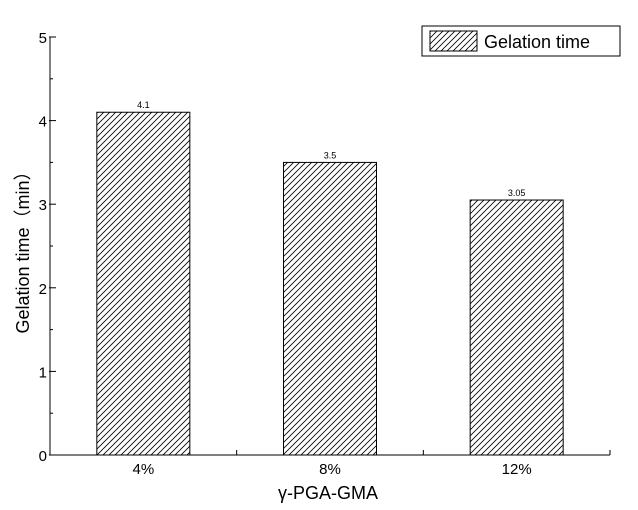 This screenshot has height=510, width=638. What do you see at coordinates (43, 372) in the screenshot?
I see `y-tick-label-1: 1` at bounding box center [43, 372].